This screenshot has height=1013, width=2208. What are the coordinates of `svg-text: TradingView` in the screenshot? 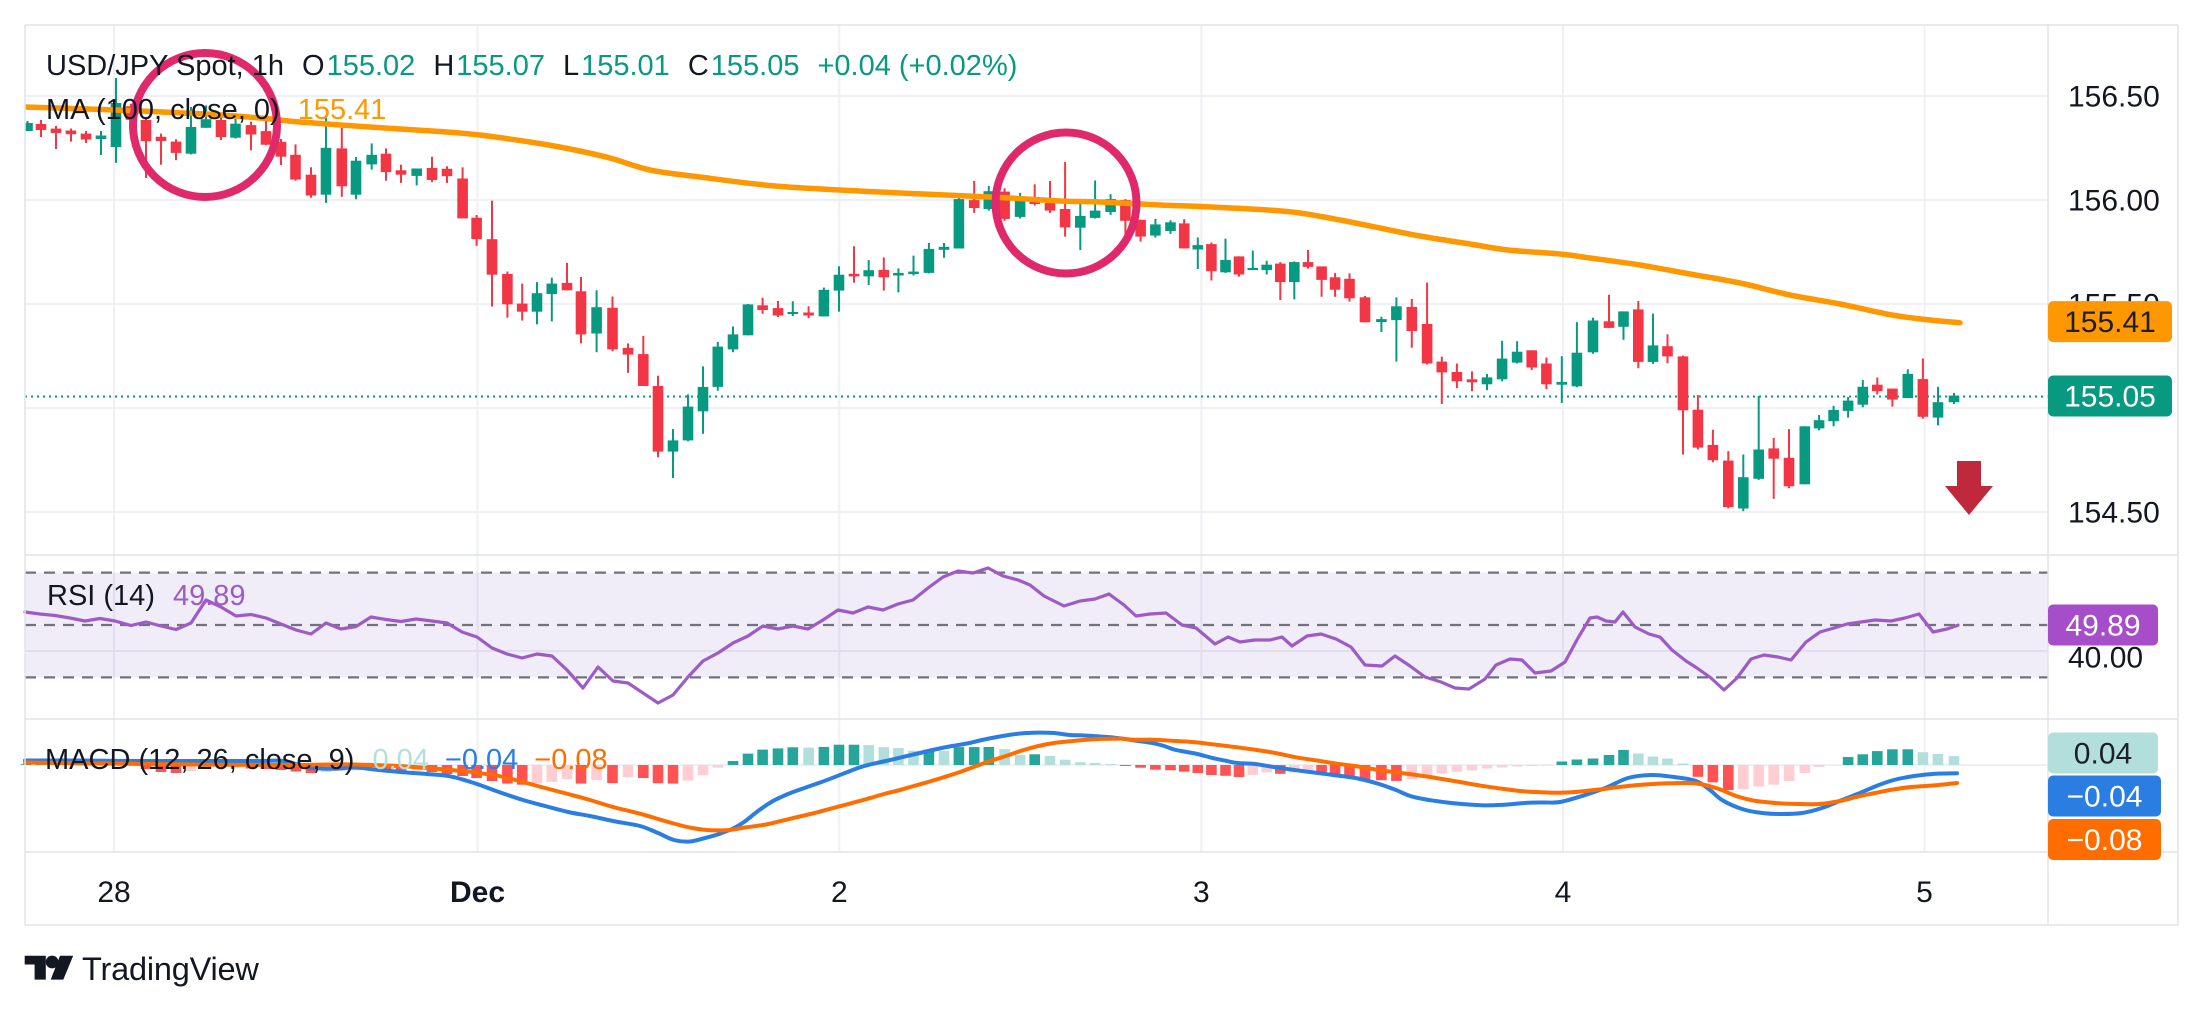 It's located at (170, 969).